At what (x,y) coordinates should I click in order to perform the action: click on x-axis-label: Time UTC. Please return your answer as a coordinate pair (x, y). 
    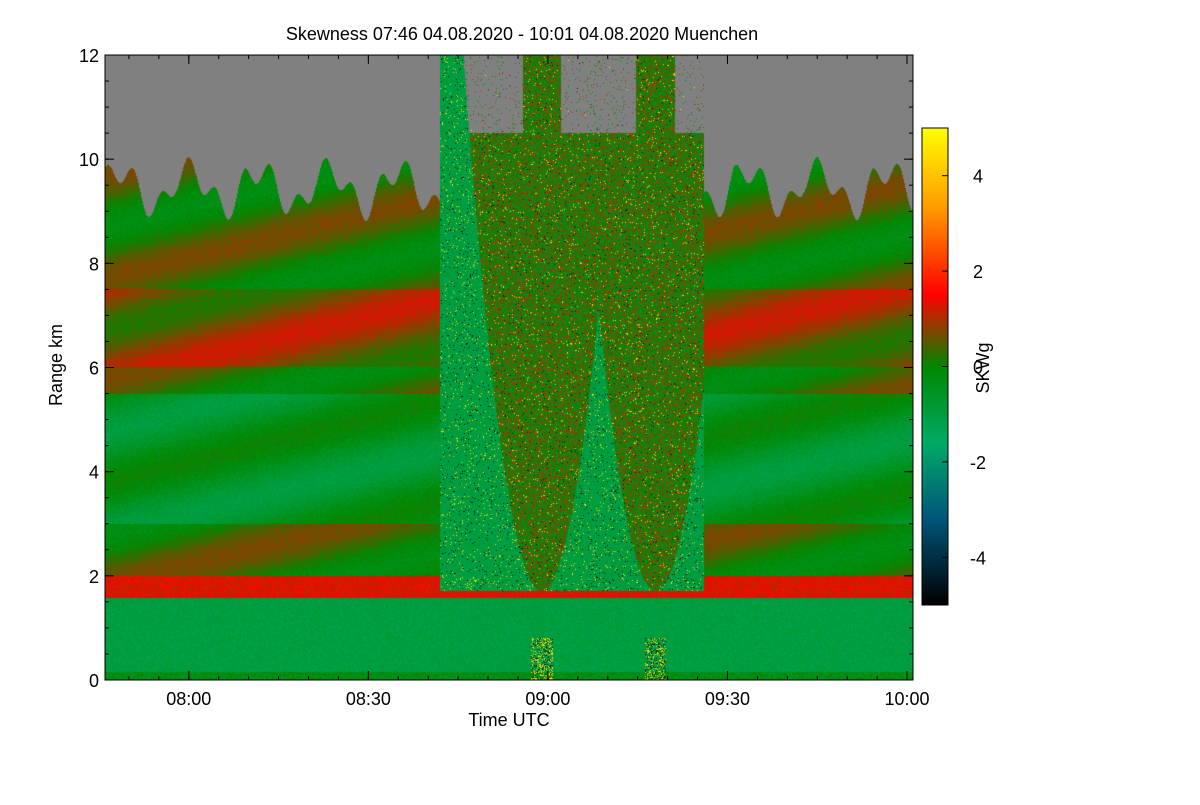
    Looking at the image, I should click on (508, 720).